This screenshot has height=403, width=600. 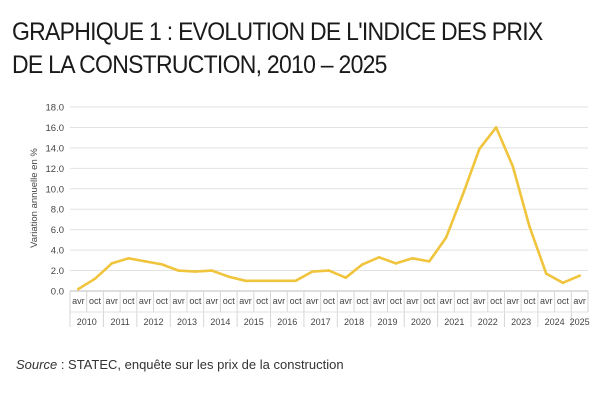 I want to click on x-year-label: 2011, so click(x=119, y=322).